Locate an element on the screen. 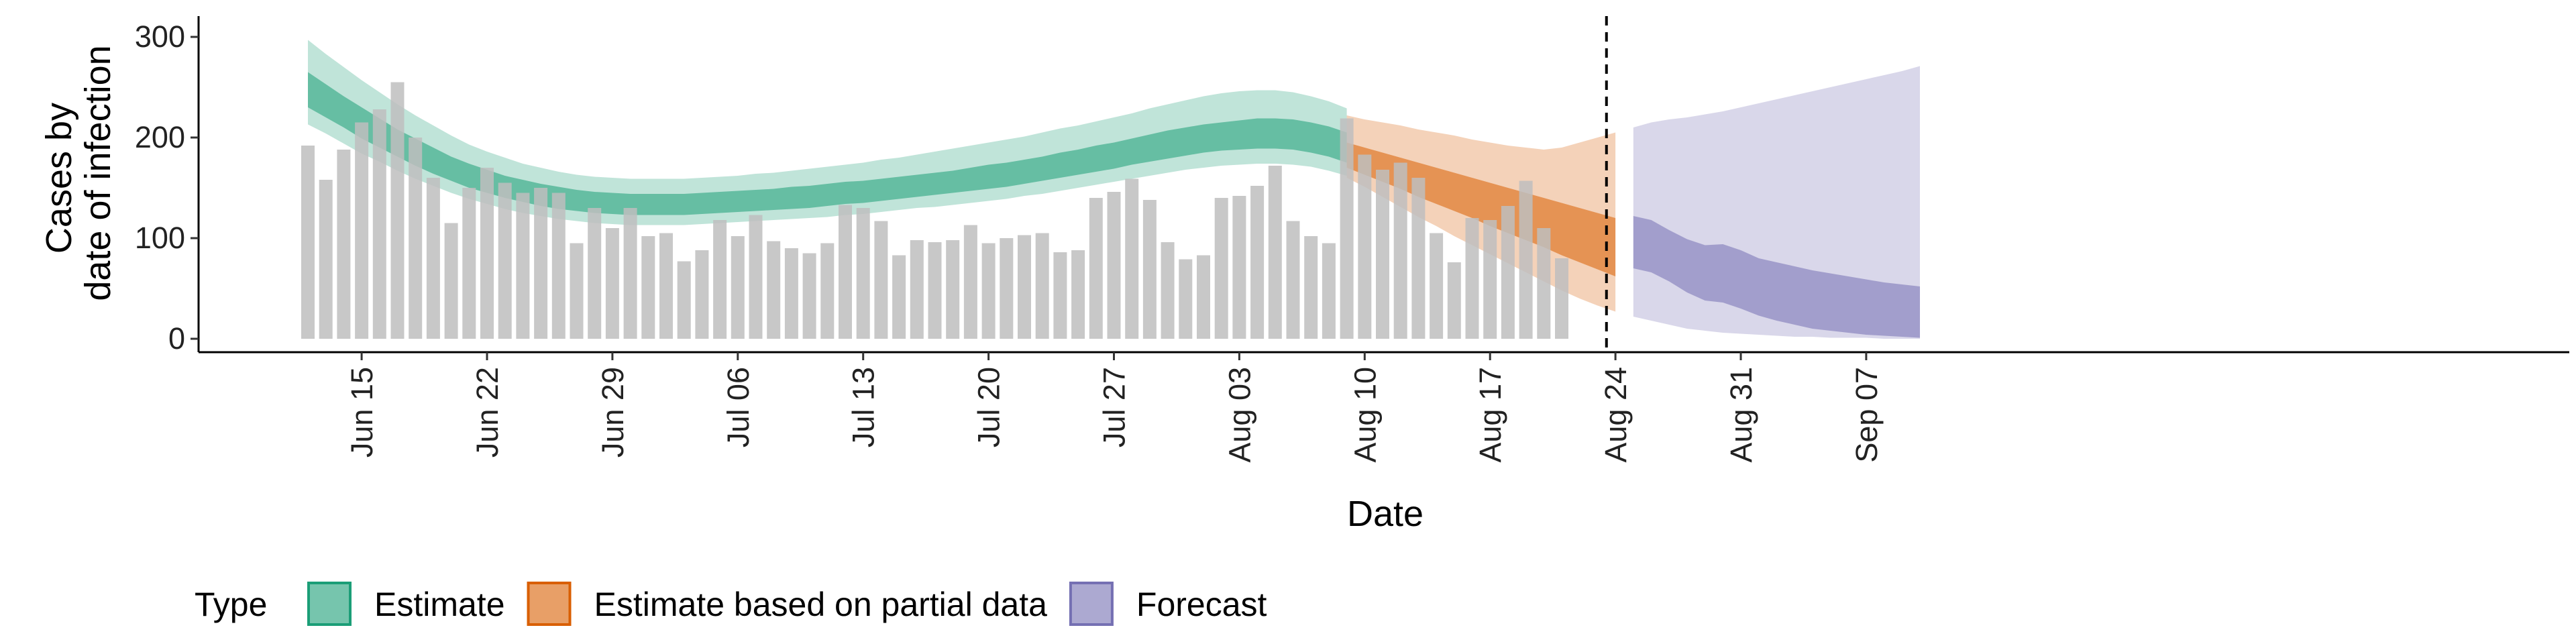  y-axis-ticks: 0 100 200 300 is located at coordinates (167, 187).